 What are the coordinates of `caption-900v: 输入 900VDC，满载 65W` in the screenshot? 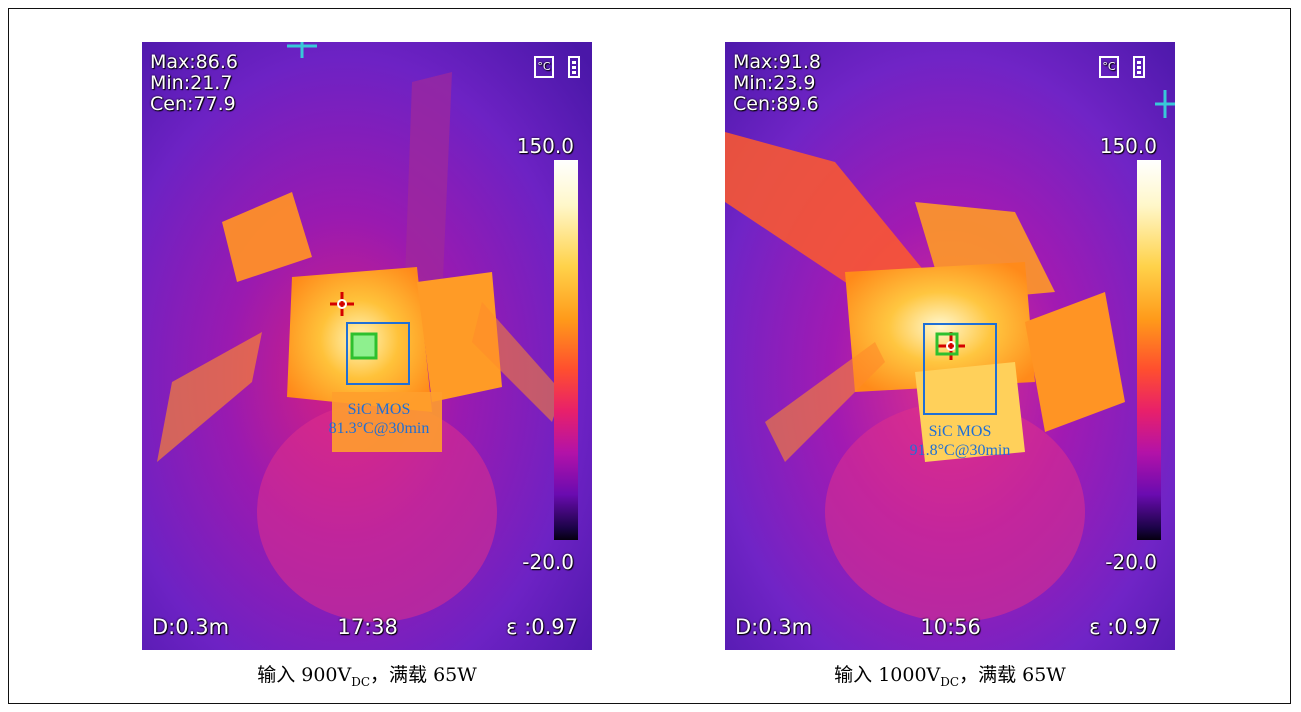 It's located at (367, 674).